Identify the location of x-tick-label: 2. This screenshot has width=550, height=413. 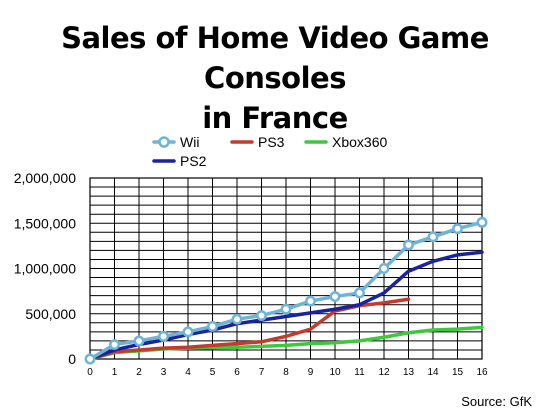
(139, 372).